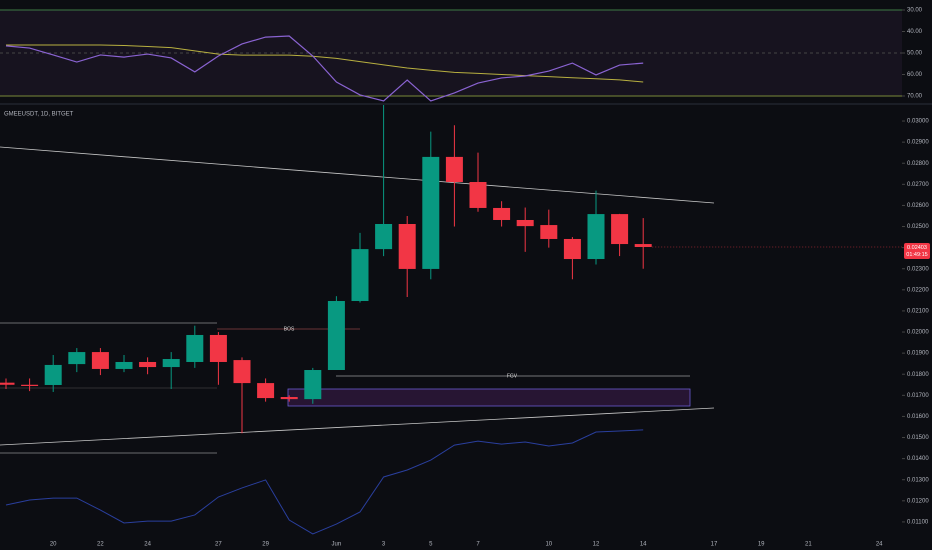 This screenshot has height=550, width=932. Describe the element at coordinates (918, 459) in the screenshot. I see `y-tick-label: 0.01400` at that location.